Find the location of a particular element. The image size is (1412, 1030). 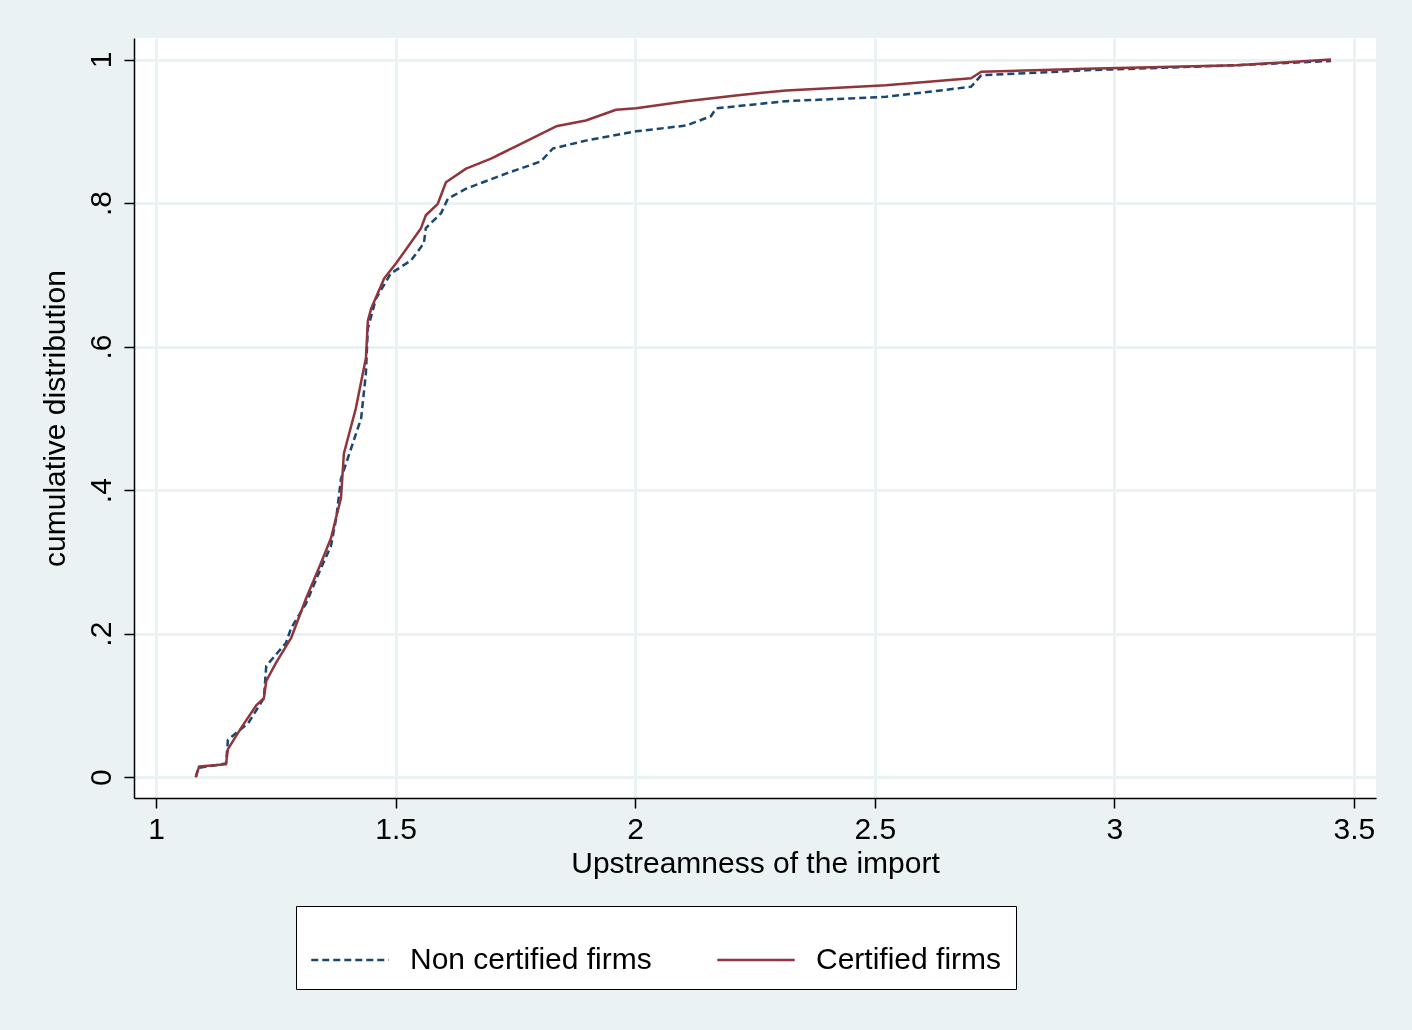

legend-label: Certified firms is located at coordinates (909, 958).